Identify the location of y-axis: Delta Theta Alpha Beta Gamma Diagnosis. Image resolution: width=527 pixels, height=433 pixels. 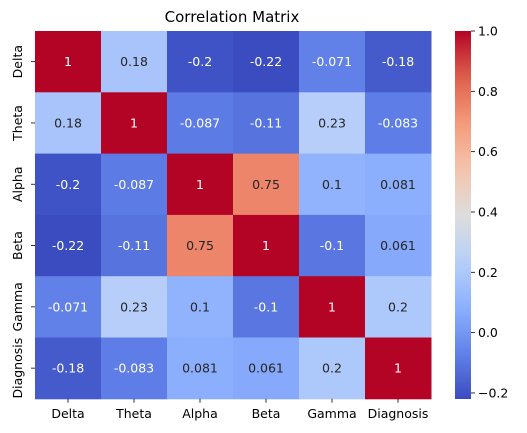
(22, 222).